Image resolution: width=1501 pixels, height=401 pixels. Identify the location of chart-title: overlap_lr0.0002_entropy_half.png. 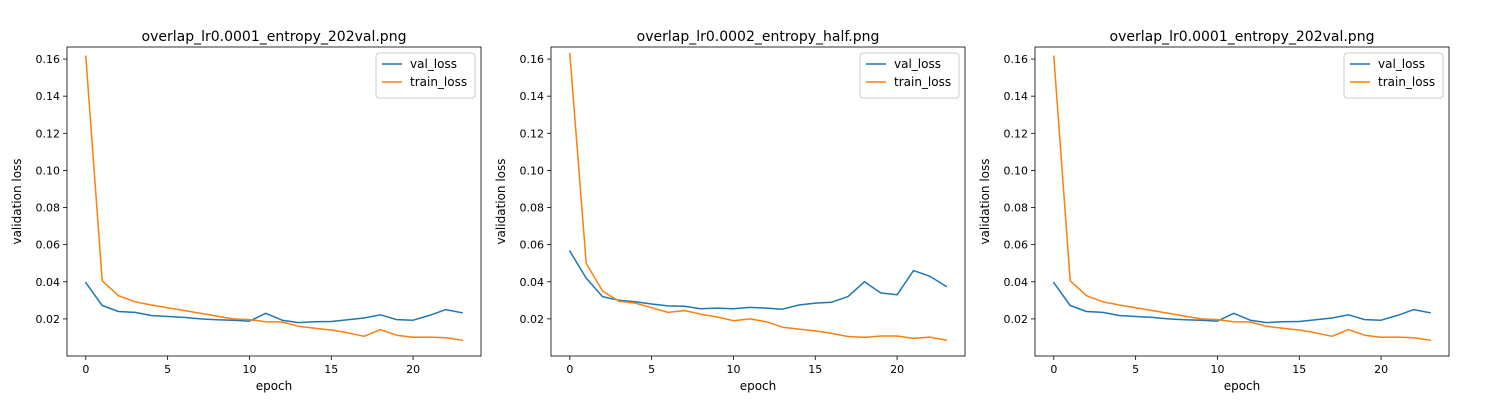
(758, 37).